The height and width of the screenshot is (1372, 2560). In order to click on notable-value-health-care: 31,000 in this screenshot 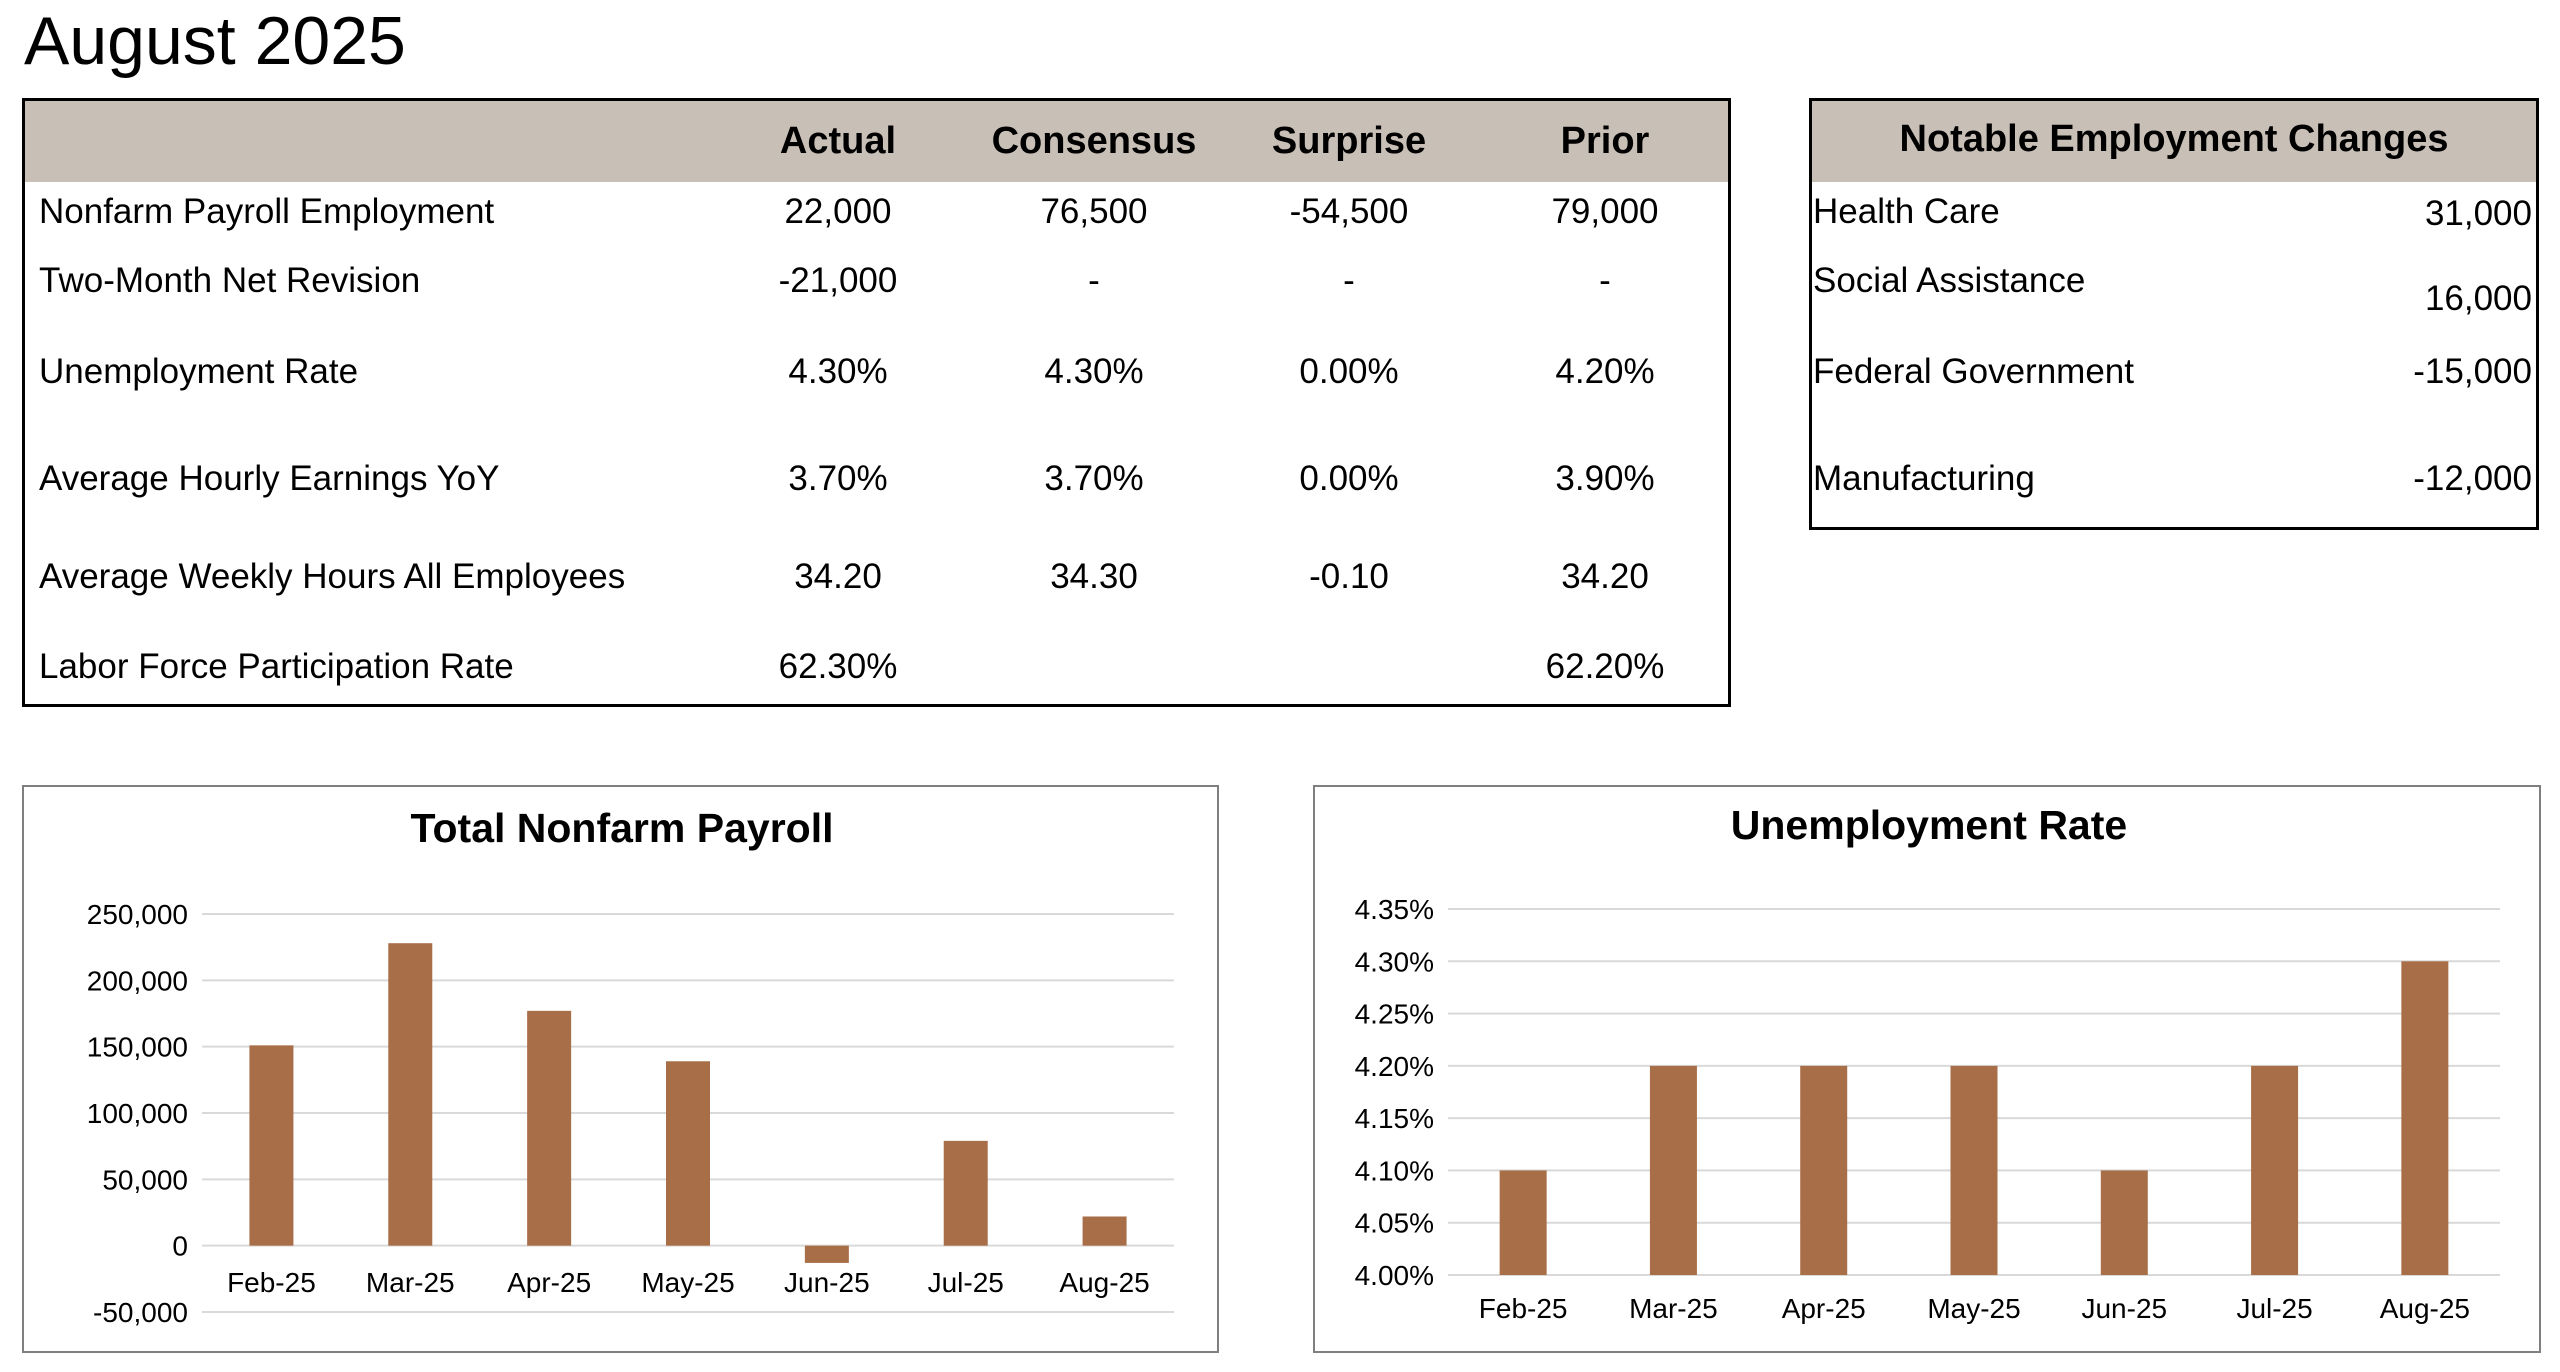, I will do `click(2478, 213)`.